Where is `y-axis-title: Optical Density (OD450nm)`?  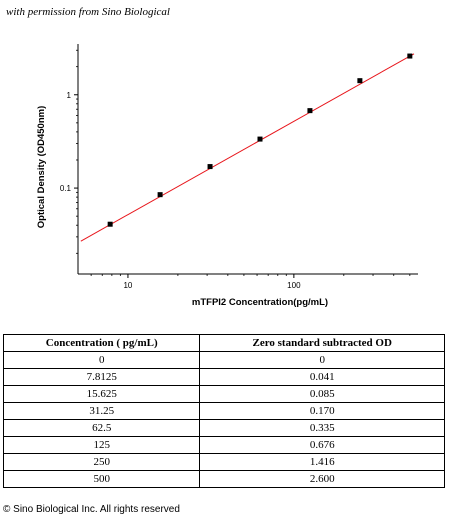
y-axis-title: Optical Density (OD450nm) is located at coordinates (41, 167).